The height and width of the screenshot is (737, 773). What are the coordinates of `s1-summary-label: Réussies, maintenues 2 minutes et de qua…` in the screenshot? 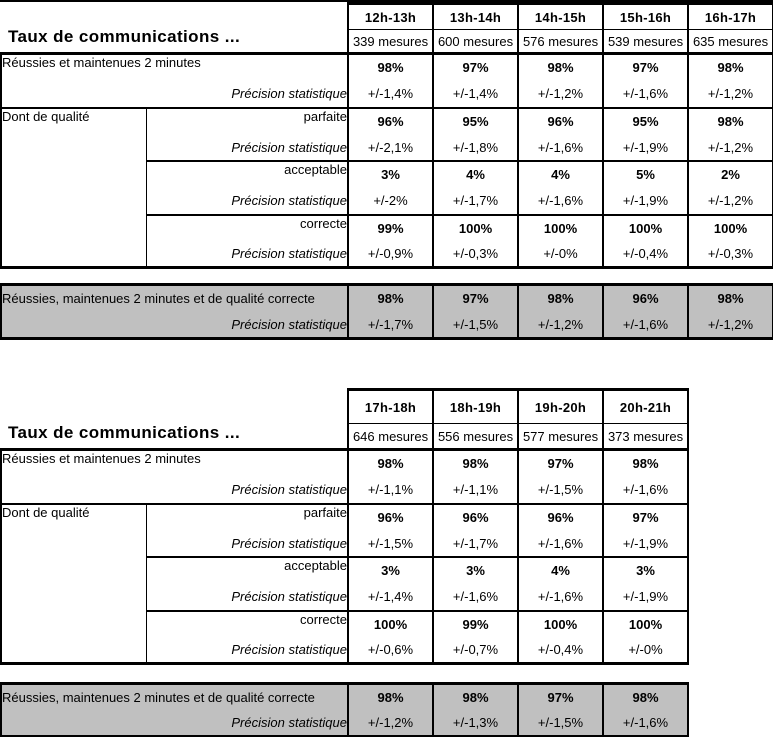 It's located at (174, 297).